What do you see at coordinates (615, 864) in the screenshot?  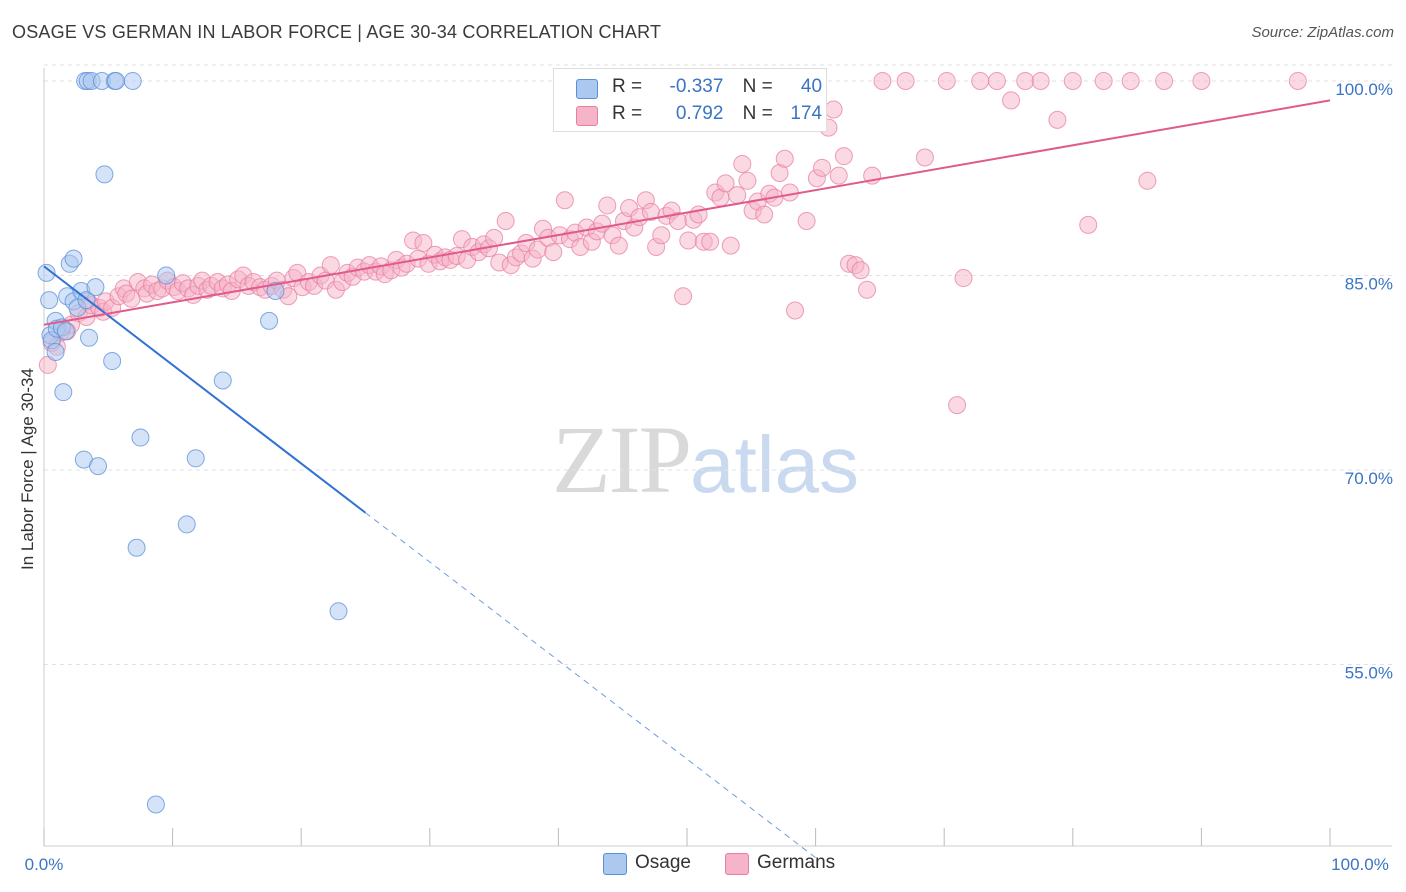 I see `bottom-osage-swatch` at bounding box center [615, 864].